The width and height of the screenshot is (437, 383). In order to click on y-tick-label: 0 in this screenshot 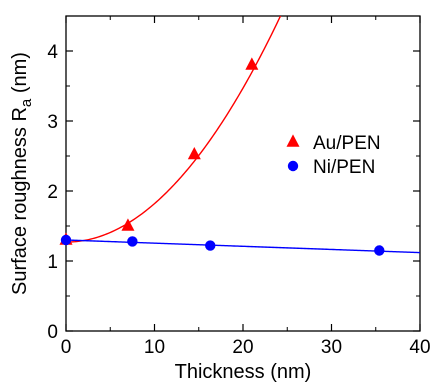, I will do `click(52, 332)`.